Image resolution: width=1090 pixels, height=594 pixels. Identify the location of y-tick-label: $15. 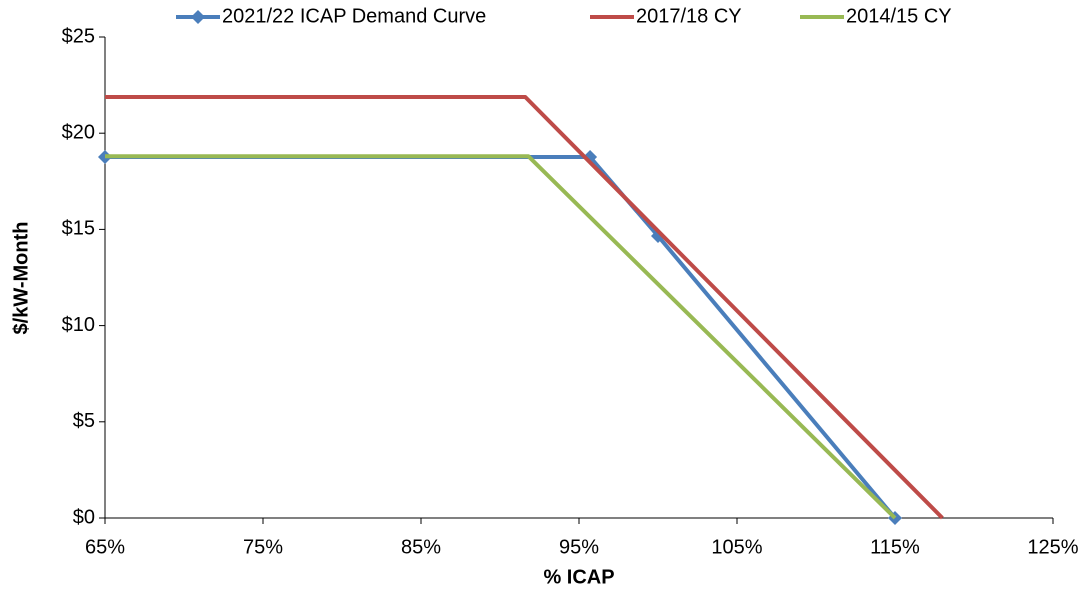
(78, 229).